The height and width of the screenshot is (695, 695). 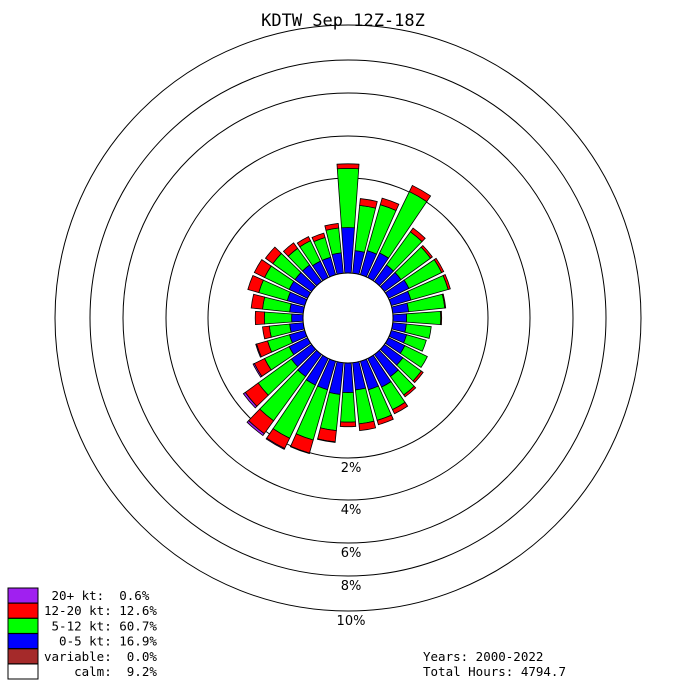 I want to click on ring-label-4: 4%, so click(x=351, y=510).